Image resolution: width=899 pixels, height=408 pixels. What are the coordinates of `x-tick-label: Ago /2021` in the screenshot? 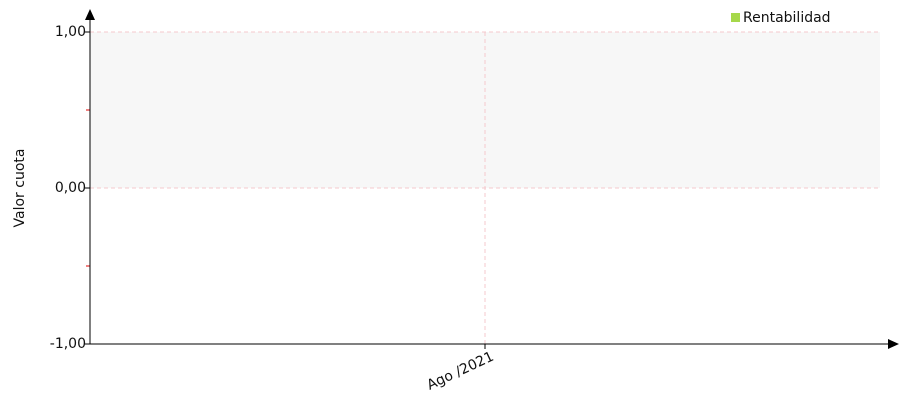 It's located at (461, 371).